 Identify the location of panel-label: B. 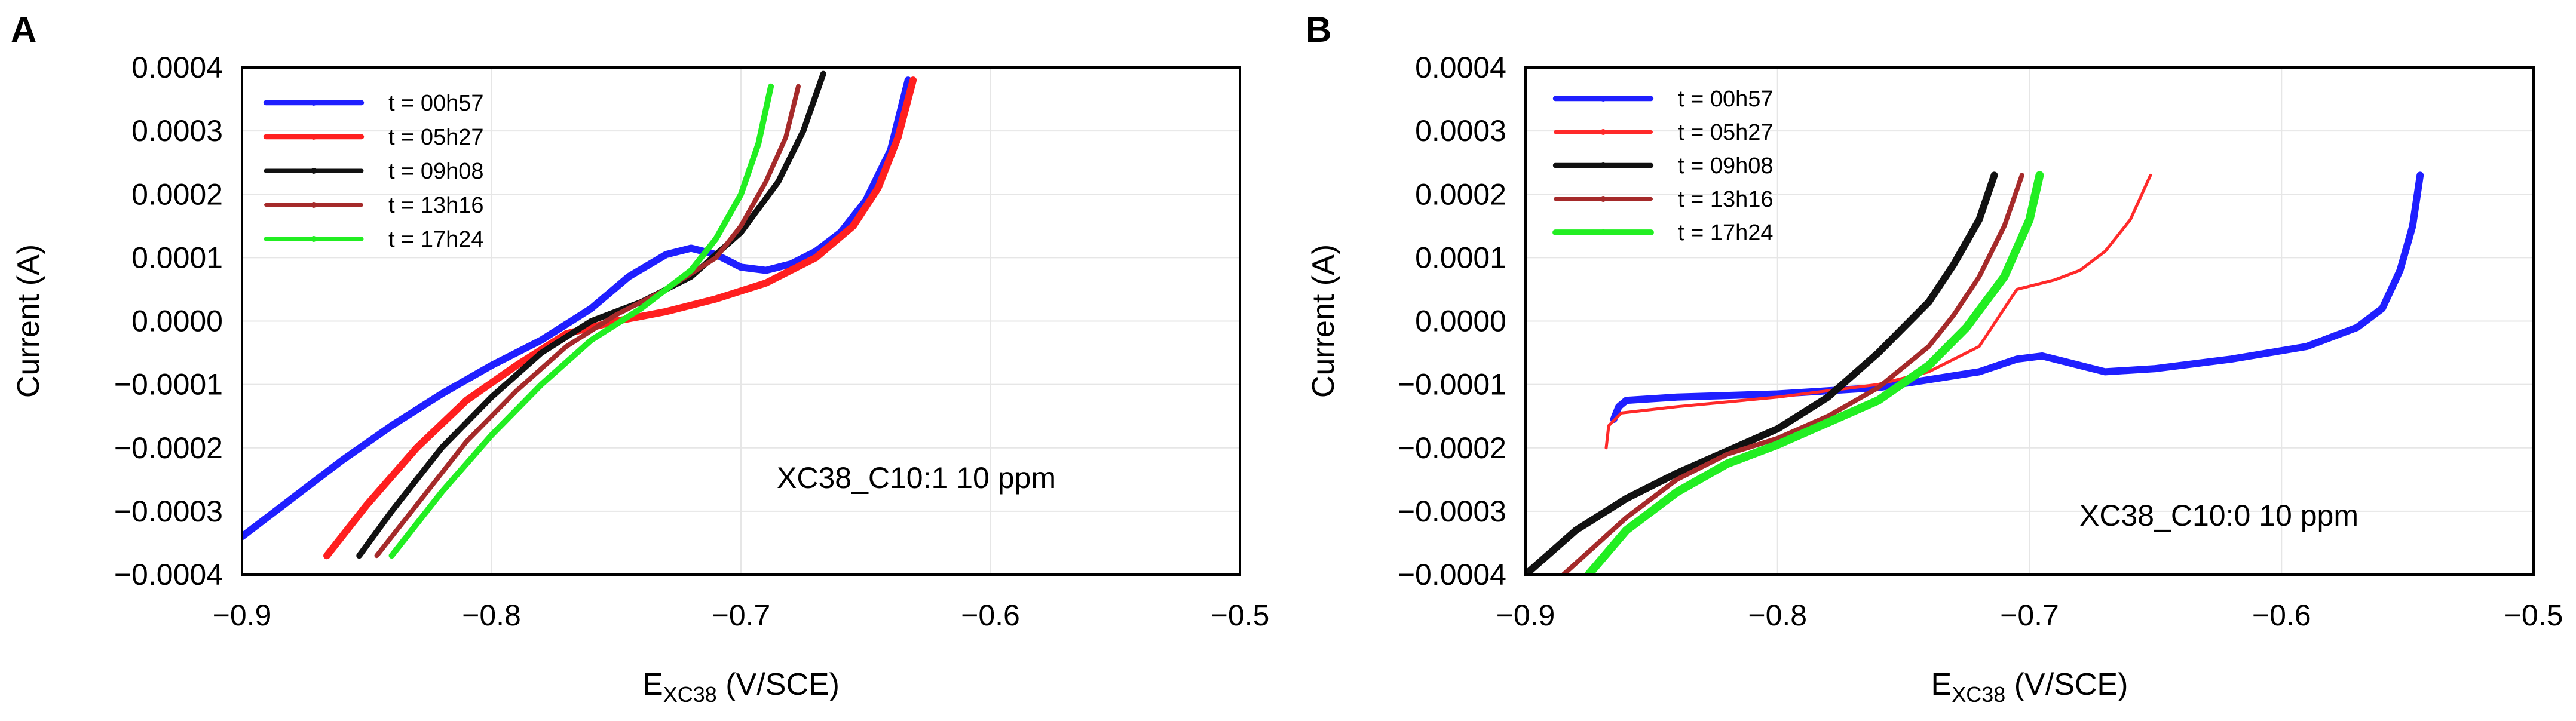
(1319, 30).